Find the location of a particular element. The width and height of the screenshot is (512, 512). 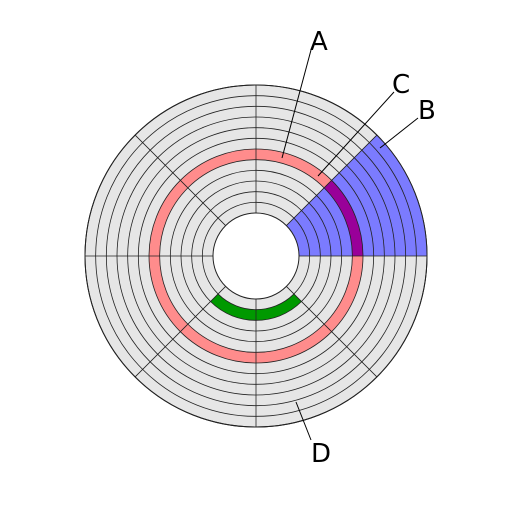

spindle-hole is located at coordinates (256, 256).